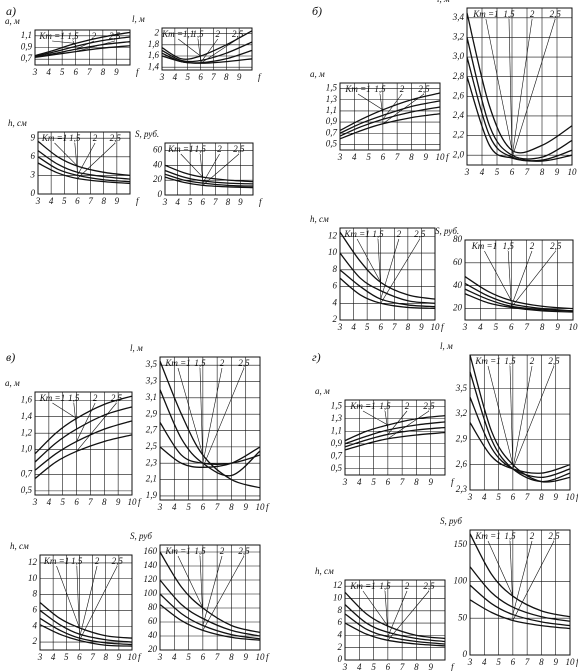 The image size is (578, 671). Describe the element at coordinates (10, 357) in the screenshot. I see `panel-label: в)` at that location.